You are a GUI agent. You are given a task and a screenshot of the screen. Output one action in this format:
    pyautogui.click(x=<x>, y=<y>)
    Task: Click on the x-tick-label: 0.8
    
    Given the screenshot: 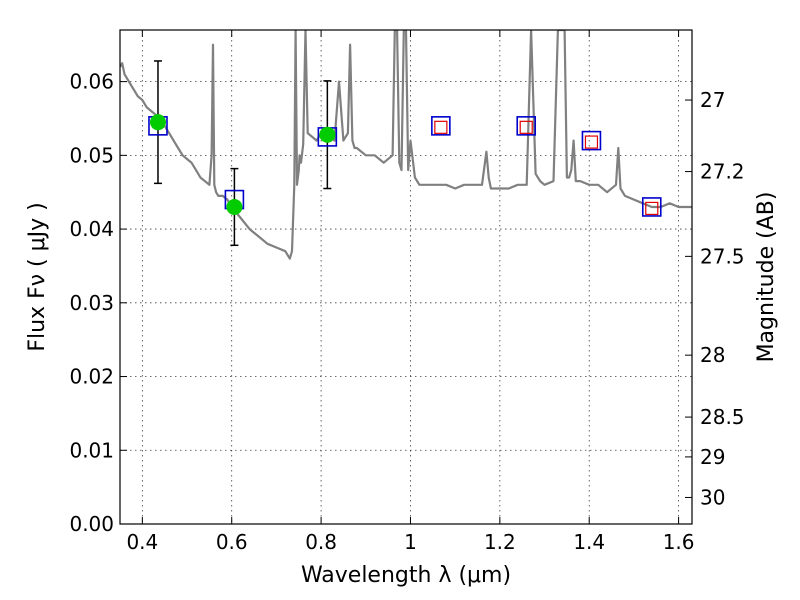 What is the action you would take?
    pyautogui.click(x=321, y=542)
    